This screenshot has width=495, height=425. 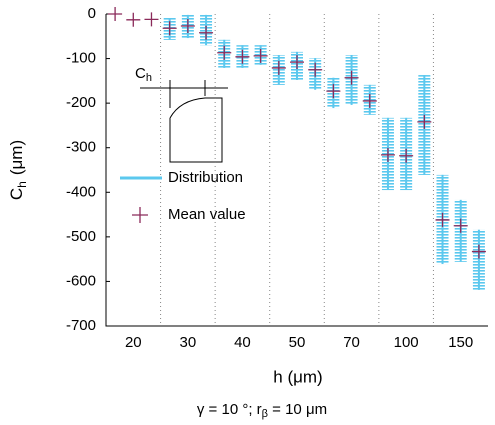 I want to click on legend-marker, so click(x=140, y=215).